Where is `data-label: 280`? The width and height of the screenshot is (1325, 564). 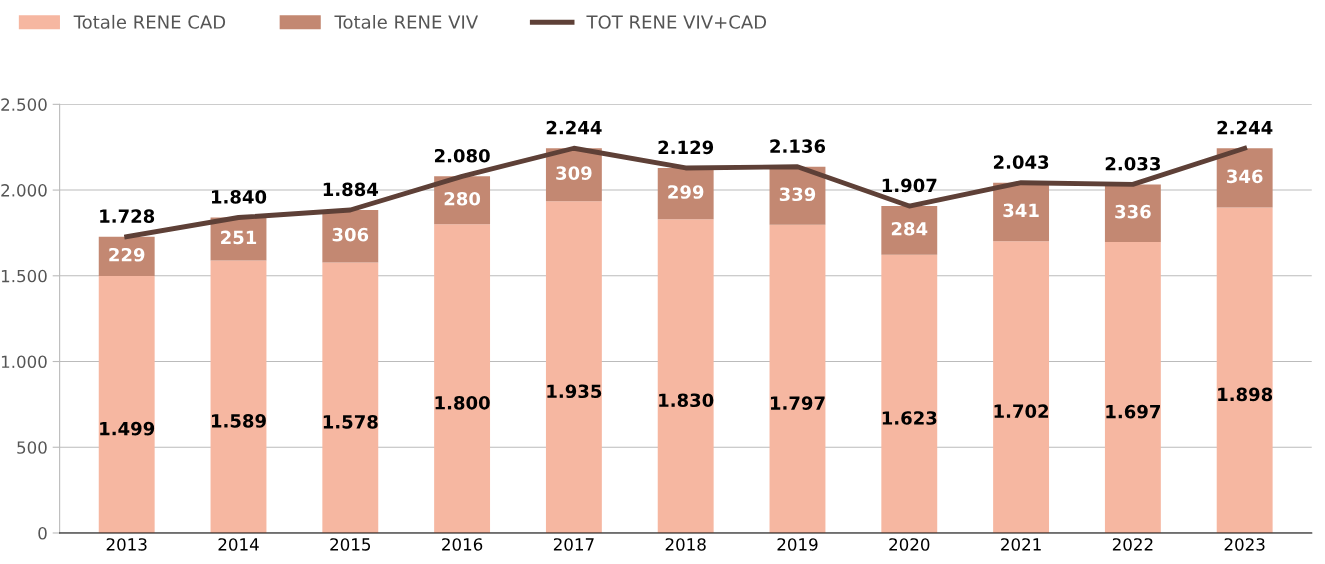 data-label: 280 is located at coordinates (462, 198).